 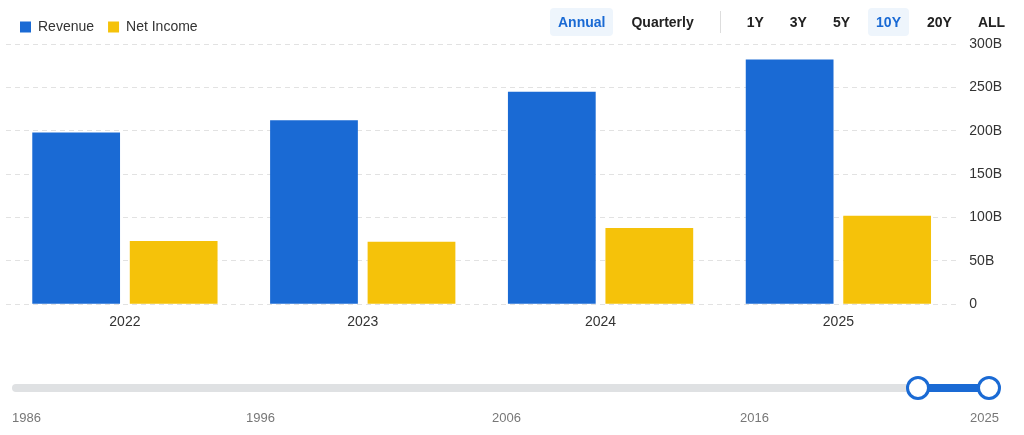 I want to click on y-tick-label: 200B, so click(x=986, y=129).